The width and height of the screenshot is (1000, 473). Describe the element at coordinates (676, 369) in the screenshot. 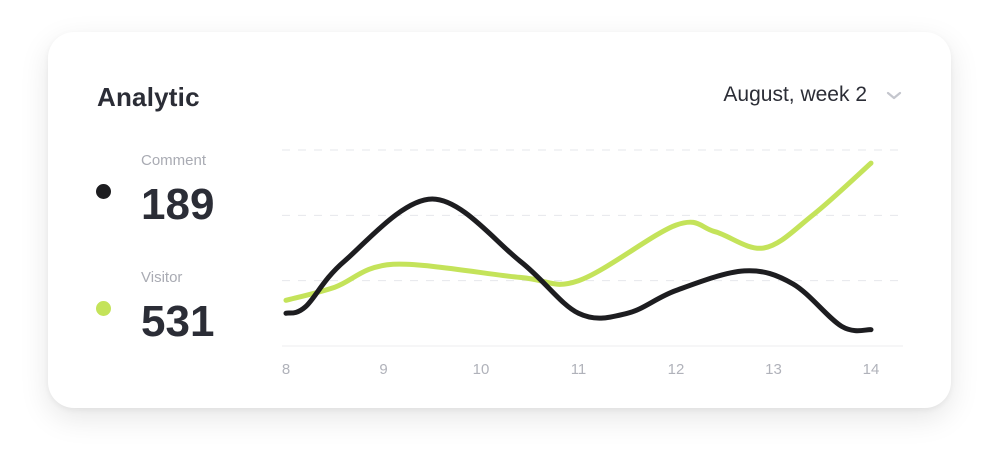

I see `x-tick-label: 12` at that location.